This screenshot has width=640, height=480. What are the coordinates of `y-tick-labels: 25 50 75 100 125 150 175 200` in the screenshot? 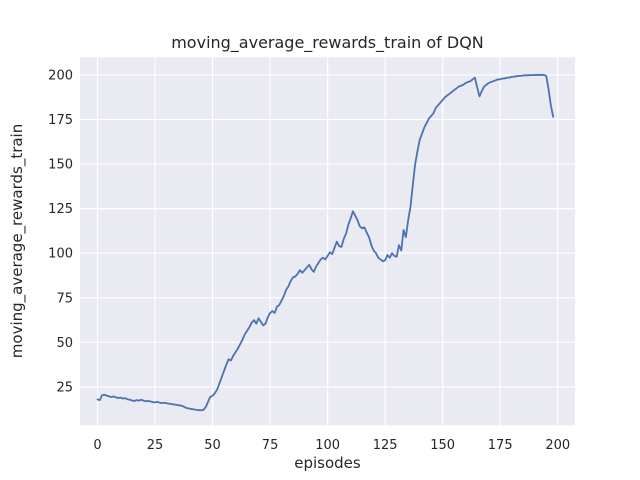 It's located at (60, 231).